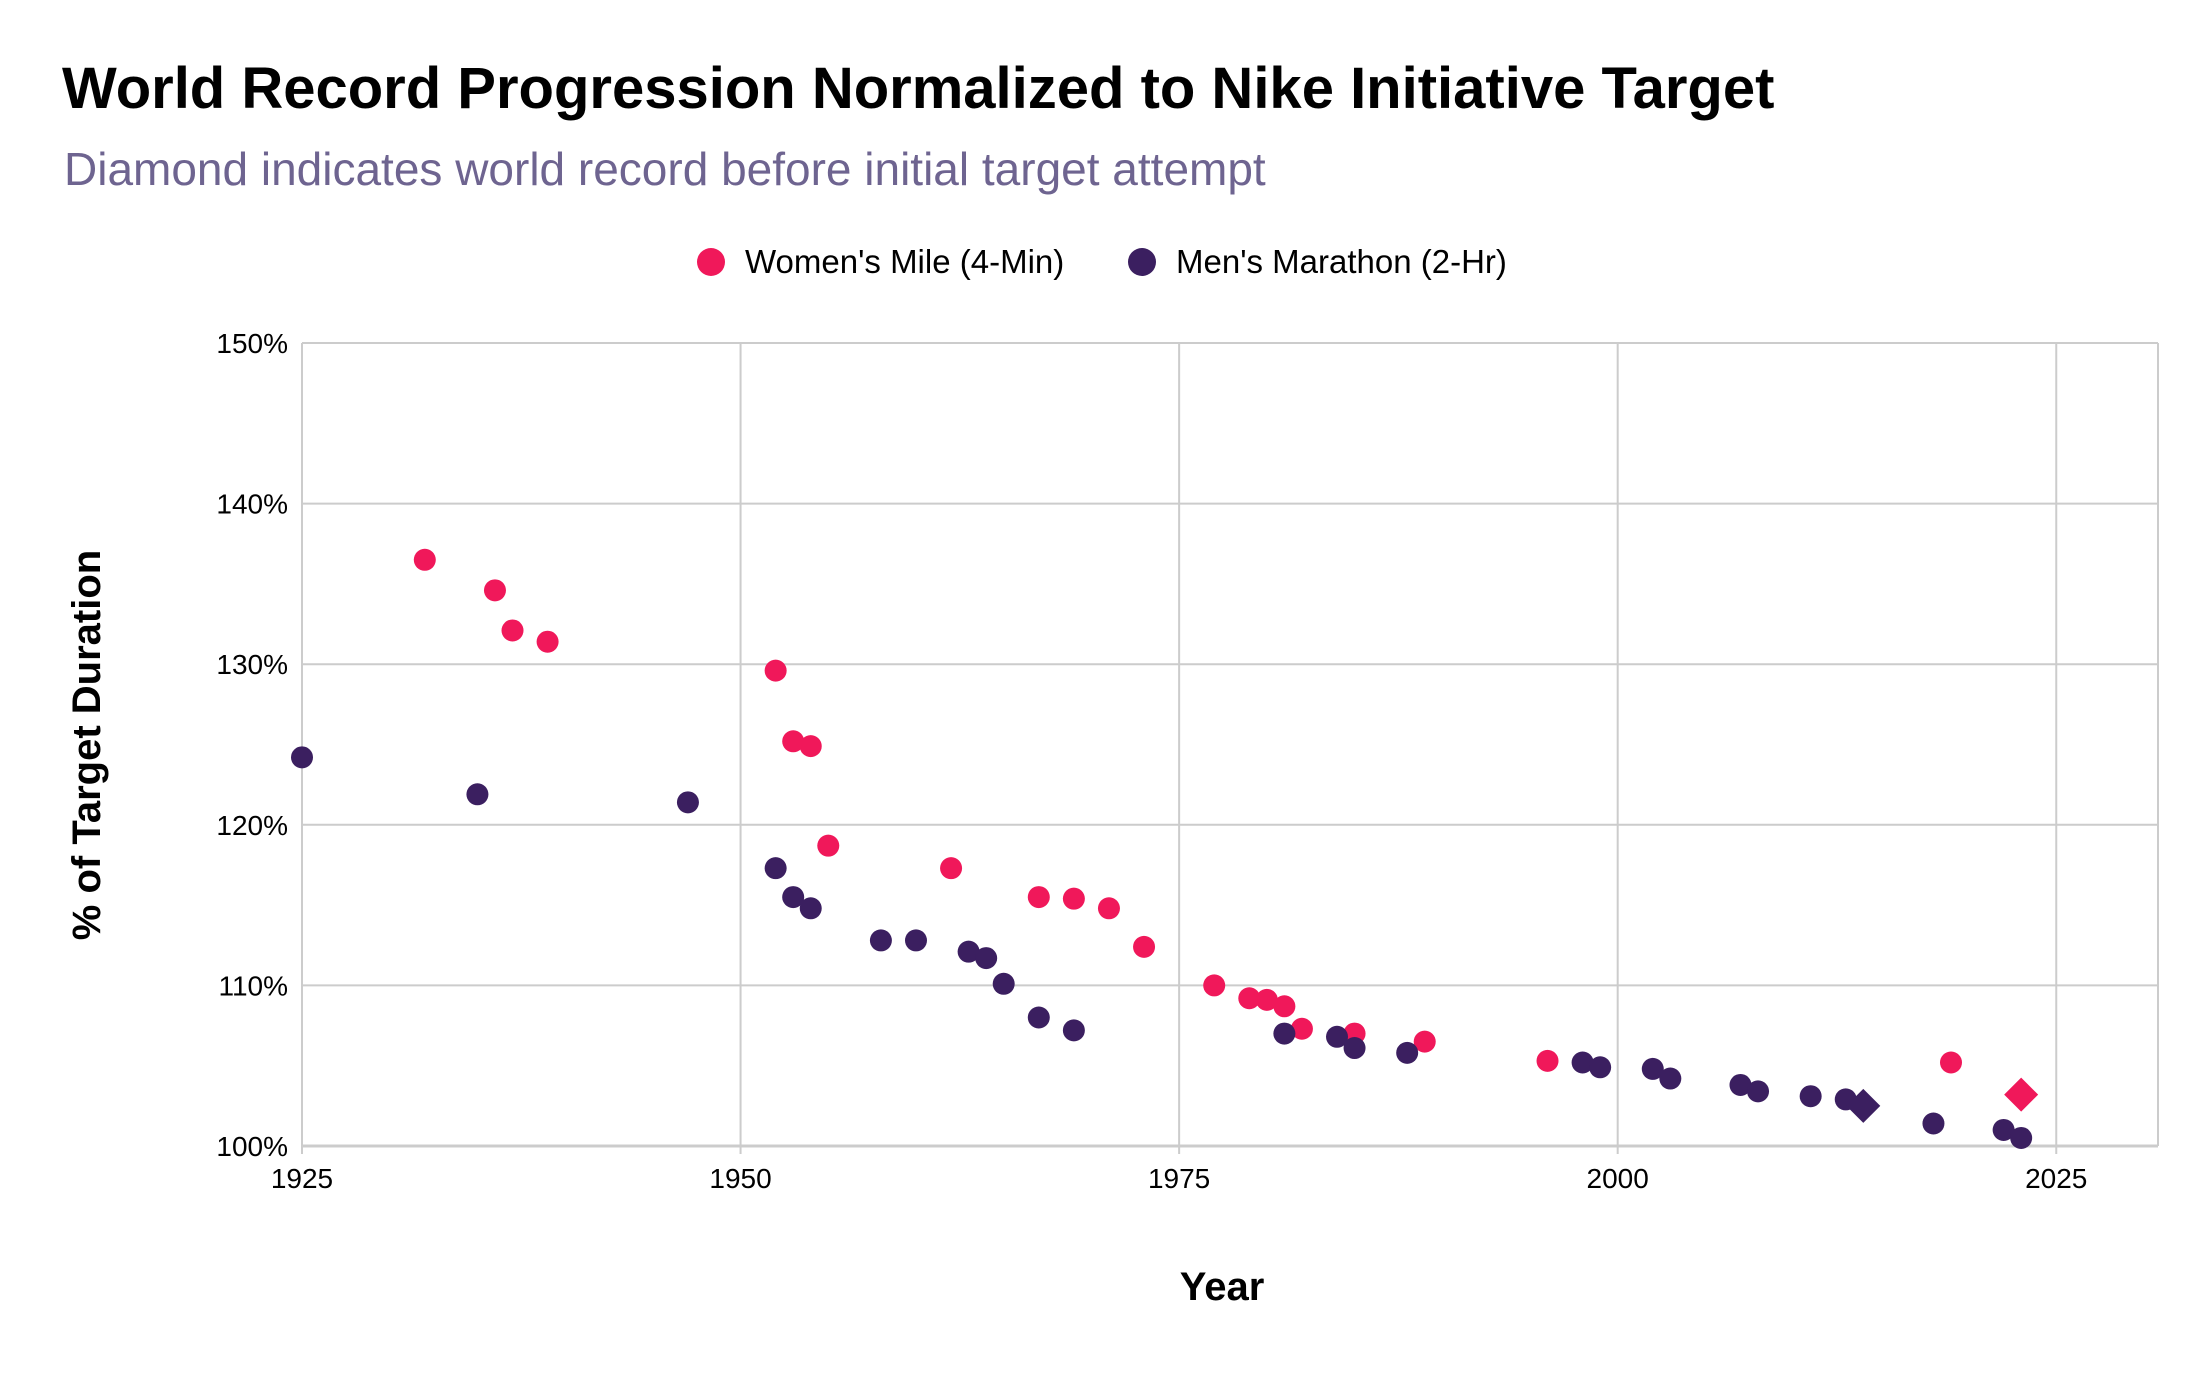  What do you see at coordinates (1142, 262) in the screenshot?
I see `legend-marker-men` at bounding box center [1142, 262].